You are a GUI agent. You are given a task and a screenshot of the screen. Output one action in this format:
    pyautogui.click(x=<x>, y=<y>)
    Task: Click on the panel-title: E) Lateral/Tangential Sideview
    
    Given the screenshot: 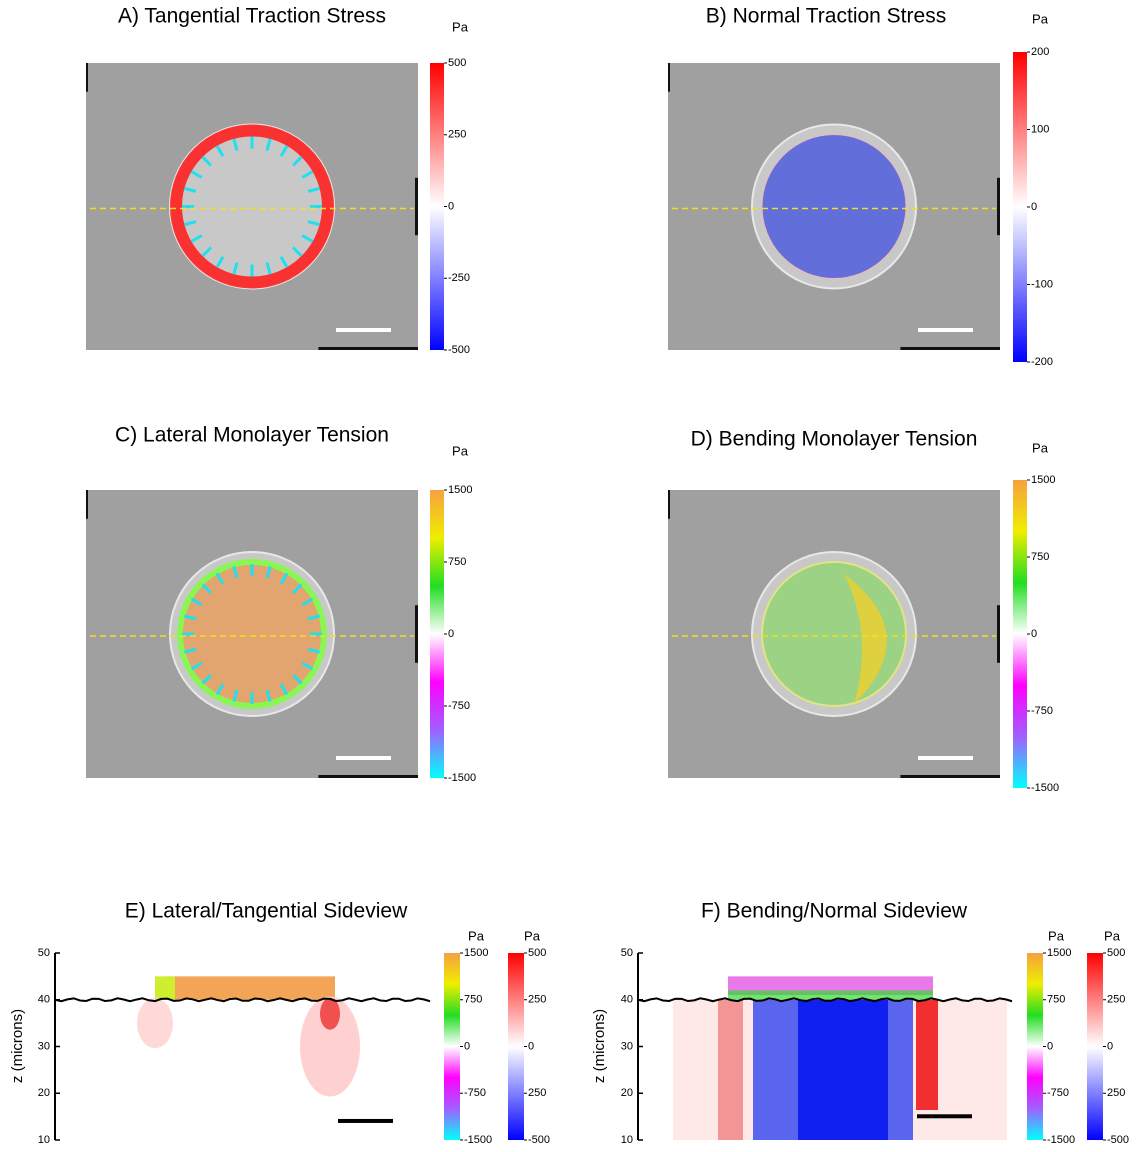 What is the action you would take?
    pyautogui.click(x=266, y=911)
    